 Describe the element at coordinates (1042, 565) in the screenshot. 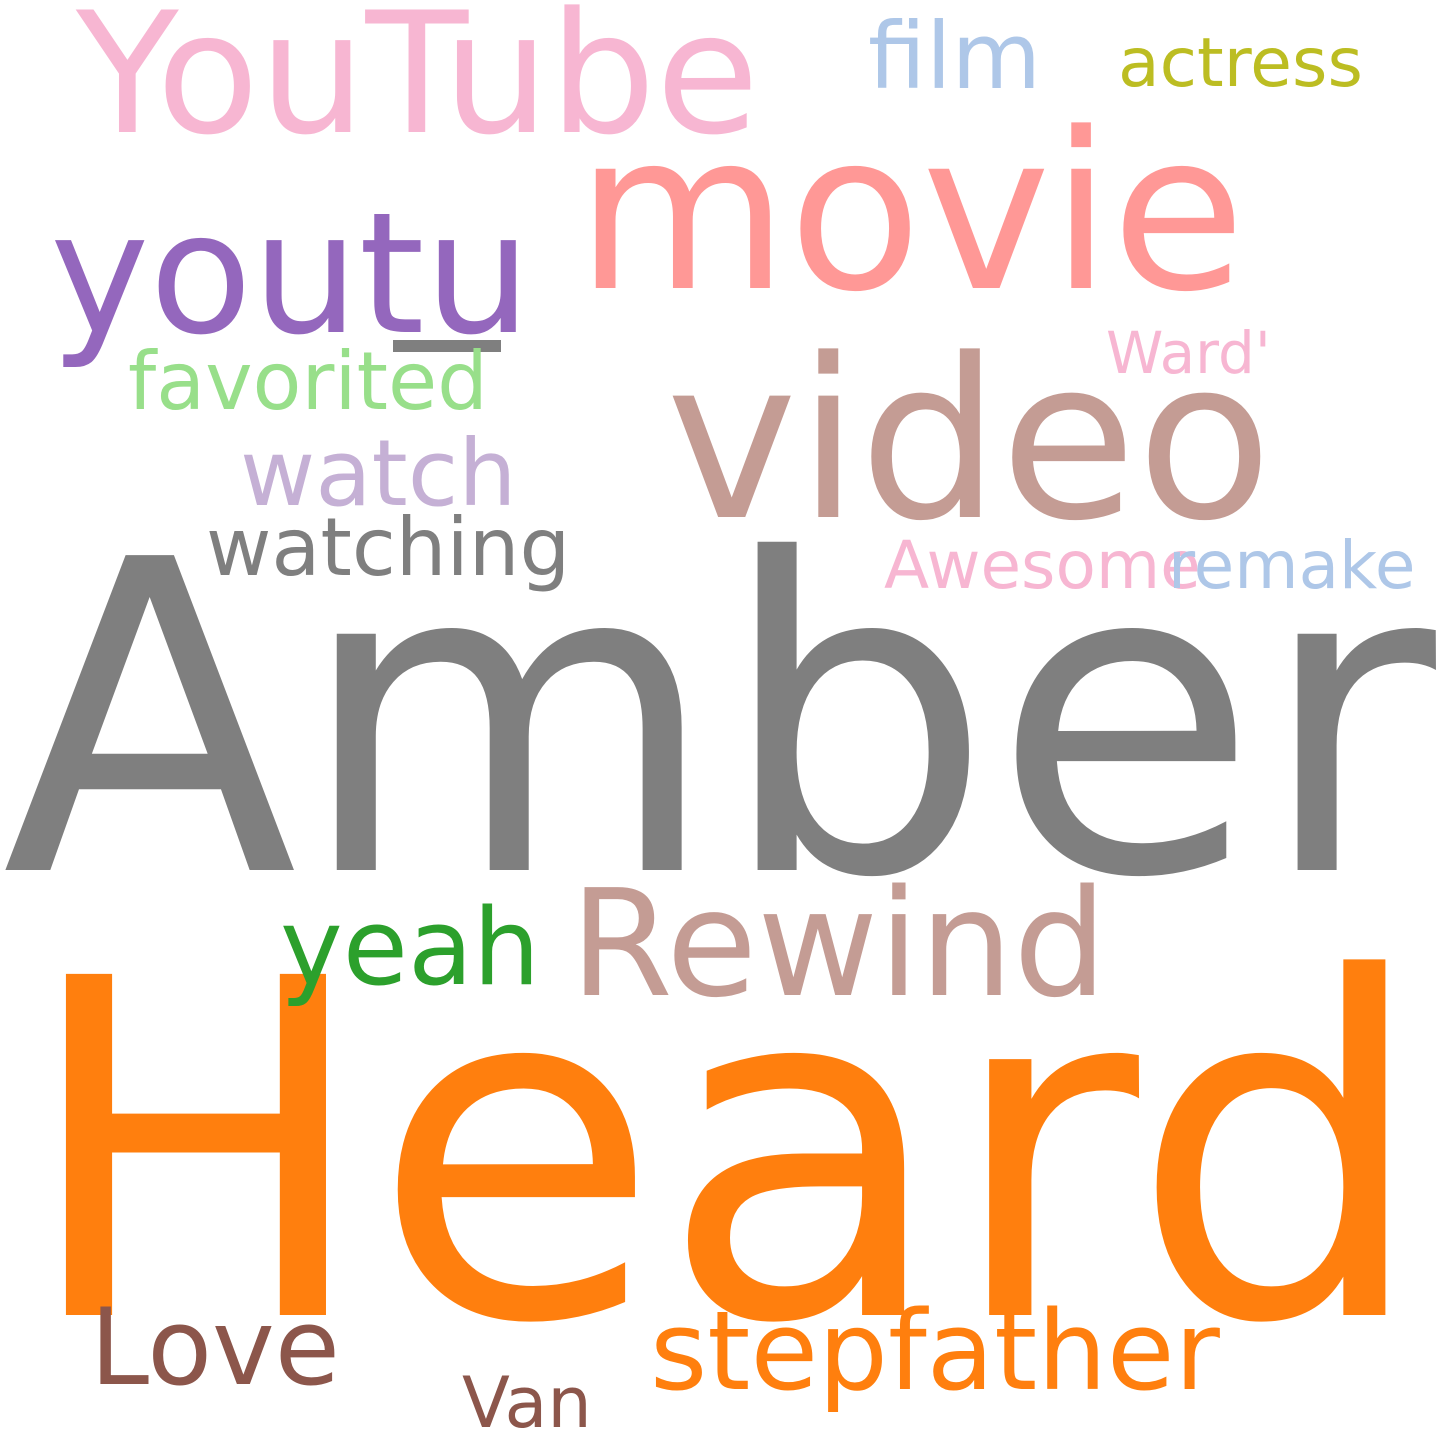

I see `word-awesome: Awesome` at that location.